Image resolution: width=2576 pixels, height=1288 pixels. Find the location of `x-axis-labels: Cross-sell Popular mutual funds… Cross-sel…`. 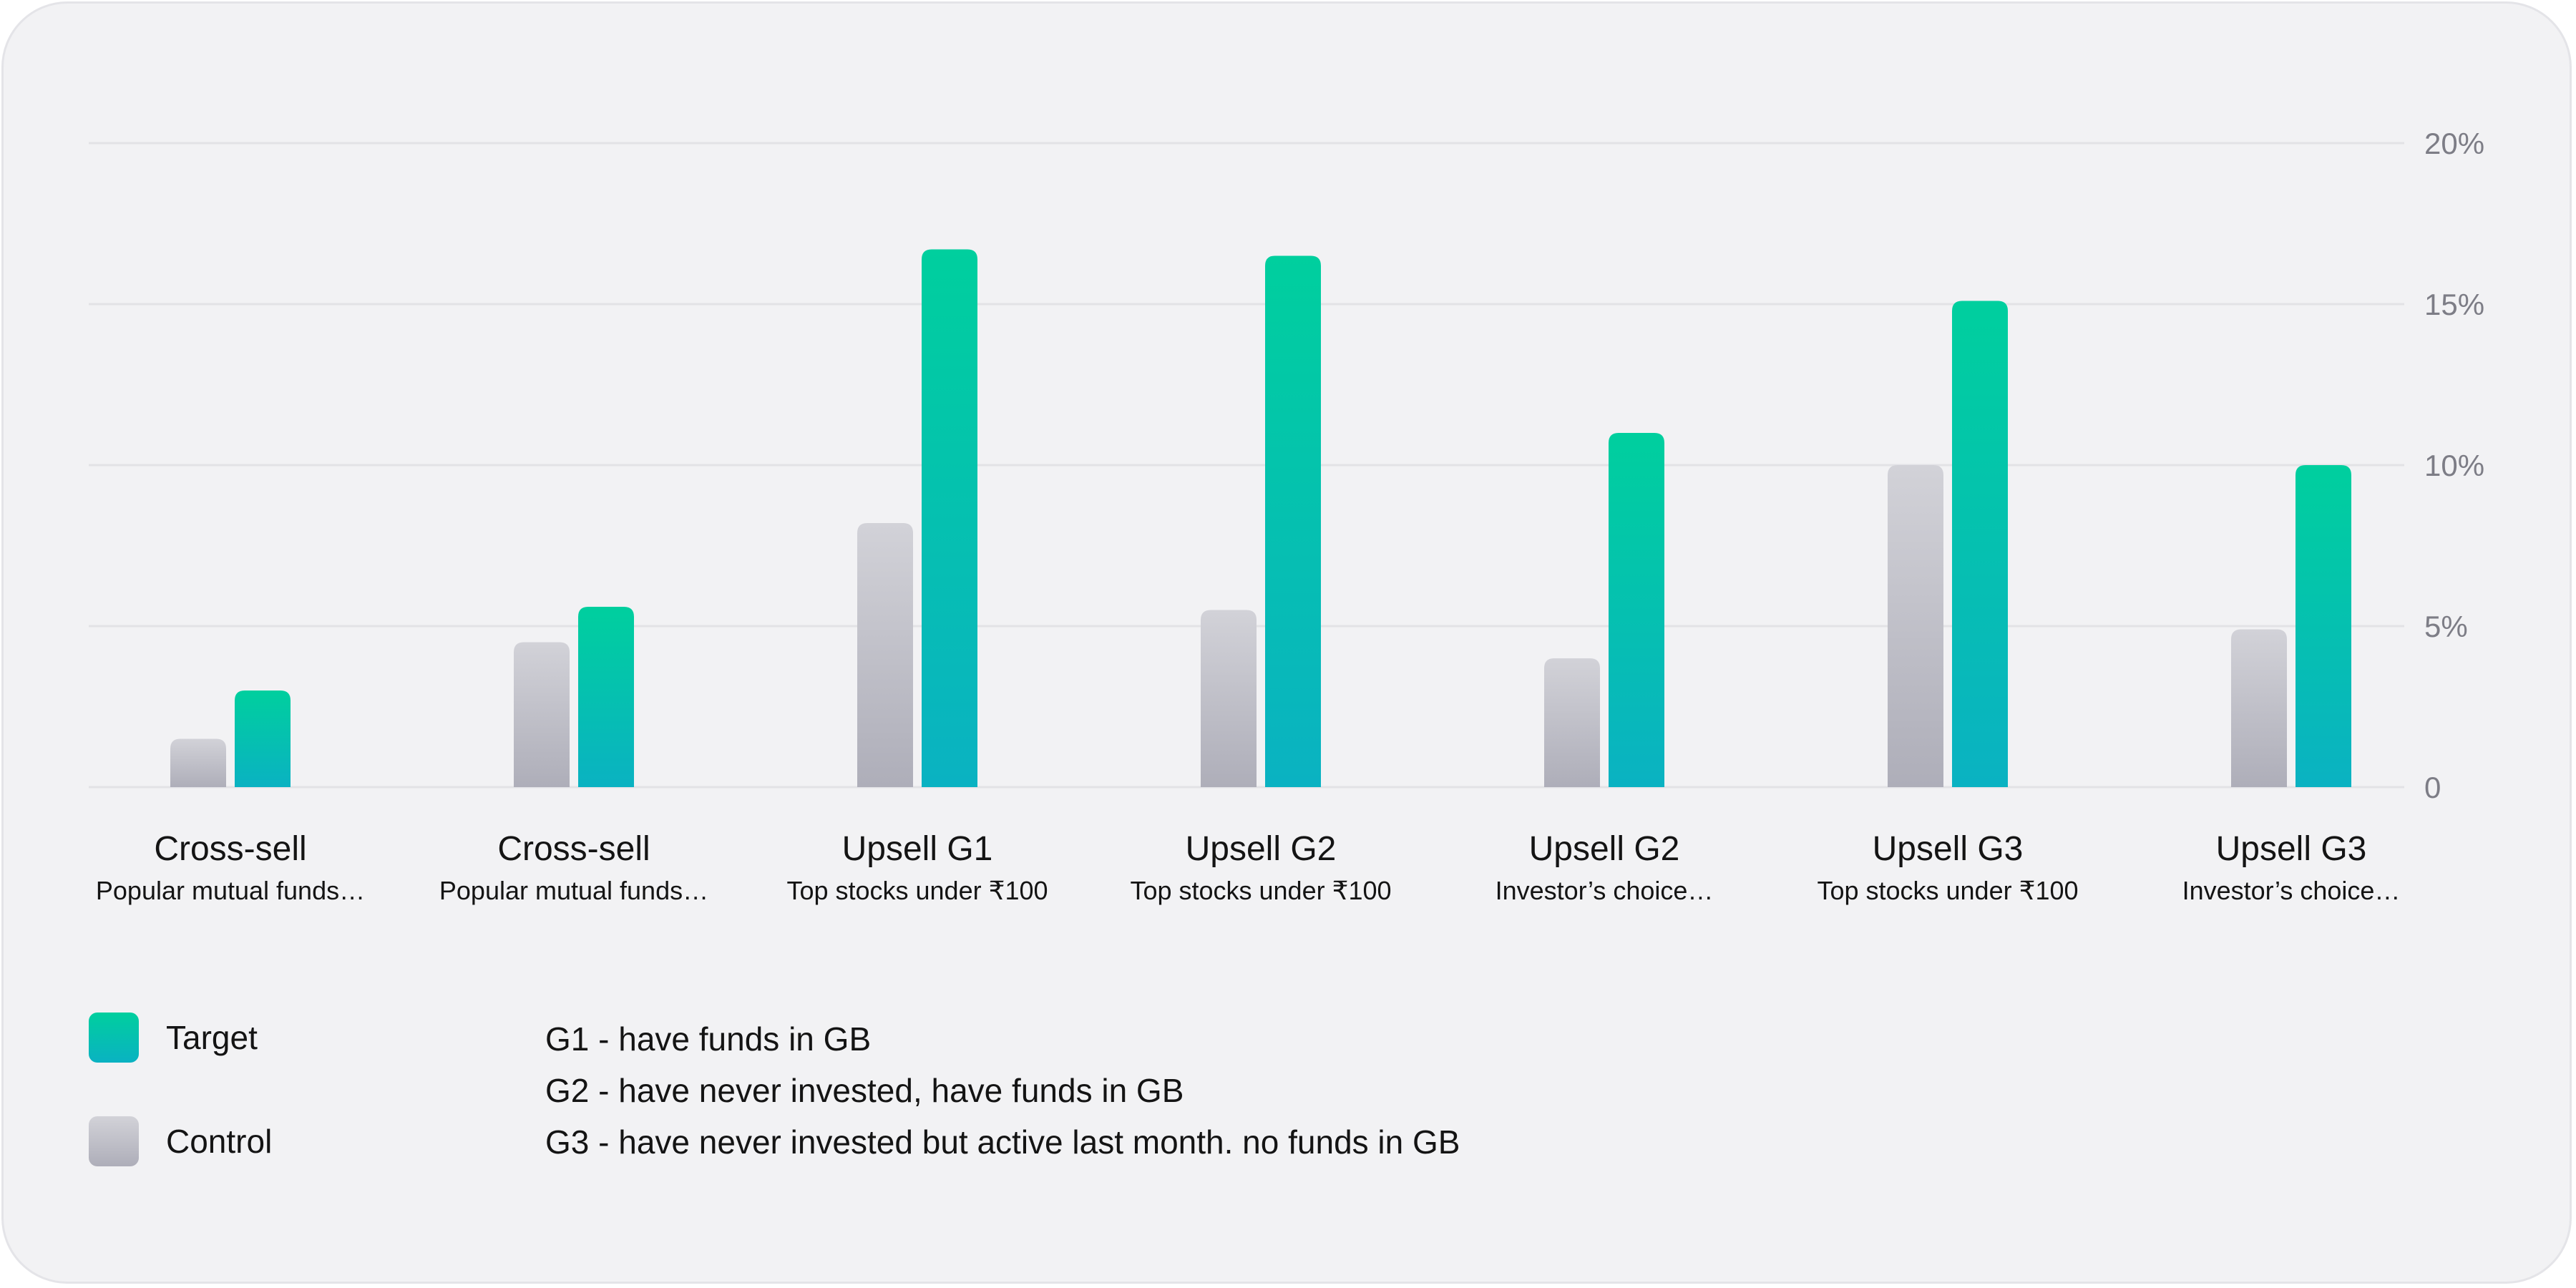

x-axis-labels: Cross-sell Popular mutual funds… Cross-sel… is located at coordinates (1248, 867).